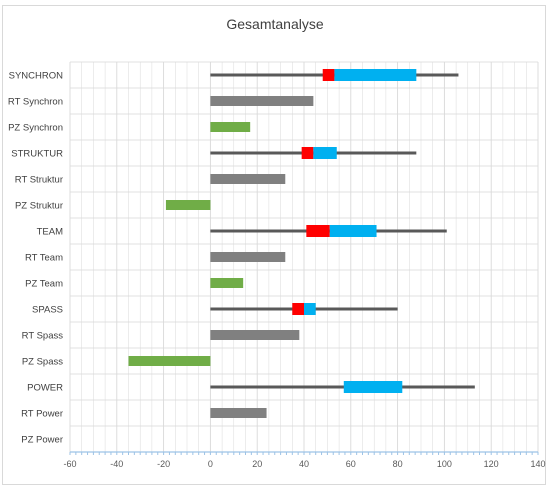 The width and height of the screenshot is (550, 488). What do you see at coordinates (50, 232) in the screenshot?
I see `category-label: TEAM` at bounding box center [50, 232].